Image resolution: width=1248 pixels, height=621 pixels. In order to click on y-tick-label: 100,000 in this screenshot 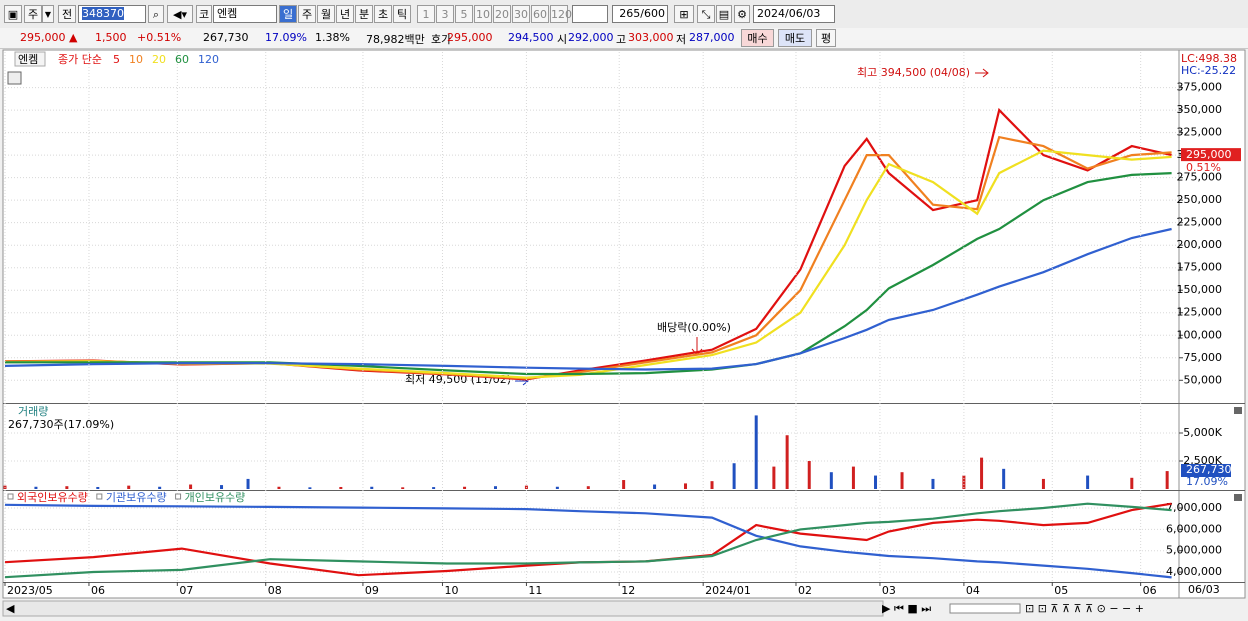, I will do `click(1200, 334)`.